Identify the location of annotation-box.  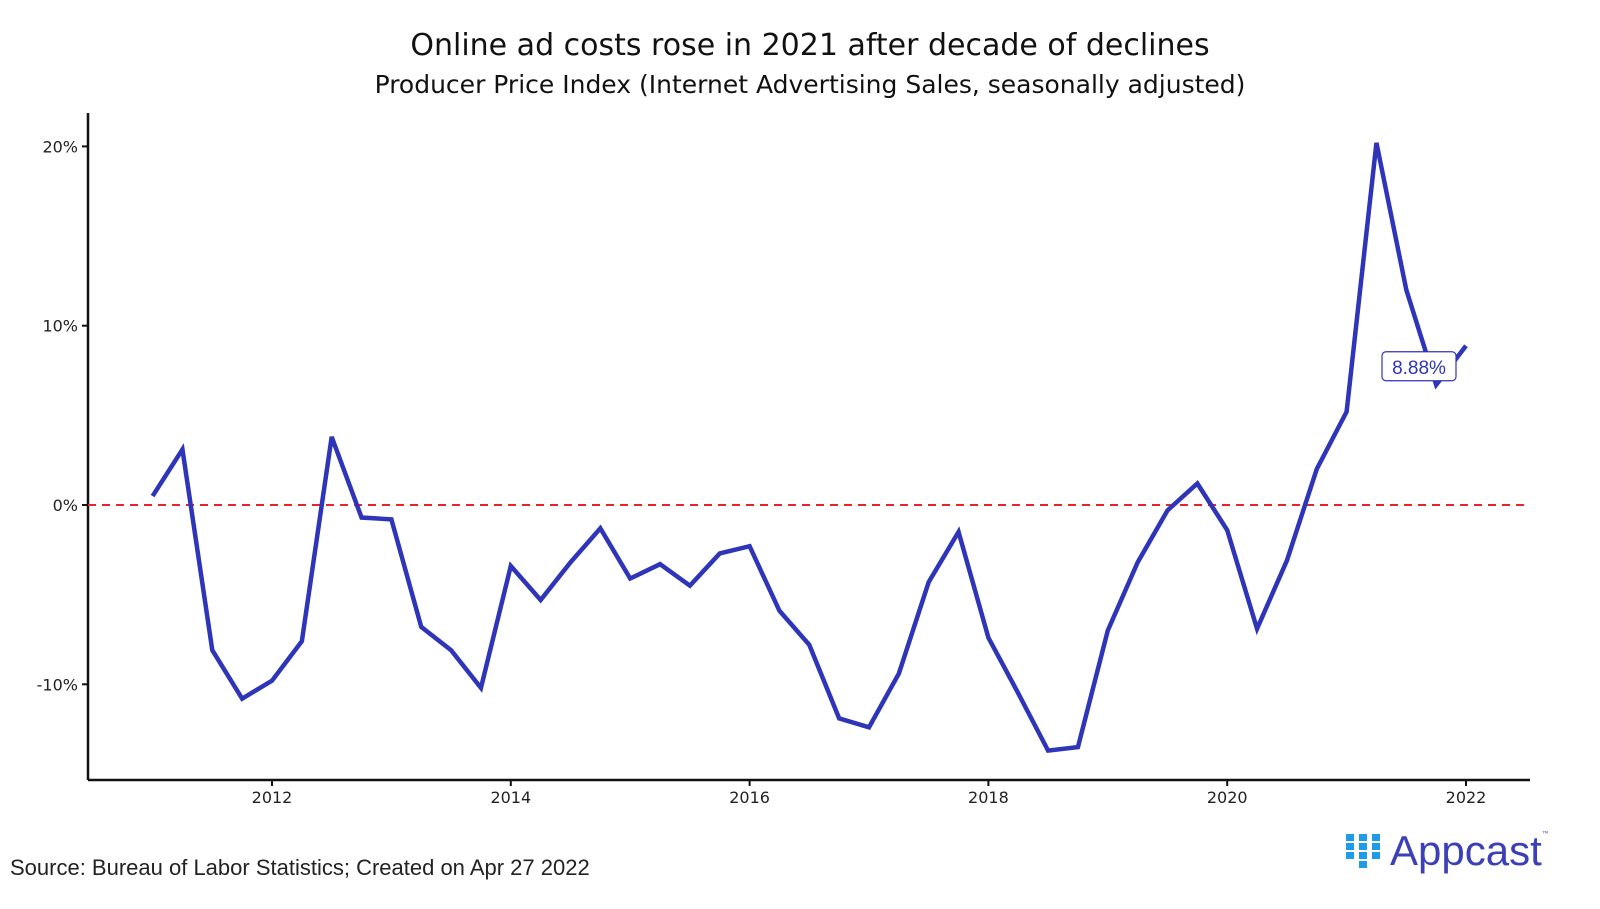
(1419, 366).